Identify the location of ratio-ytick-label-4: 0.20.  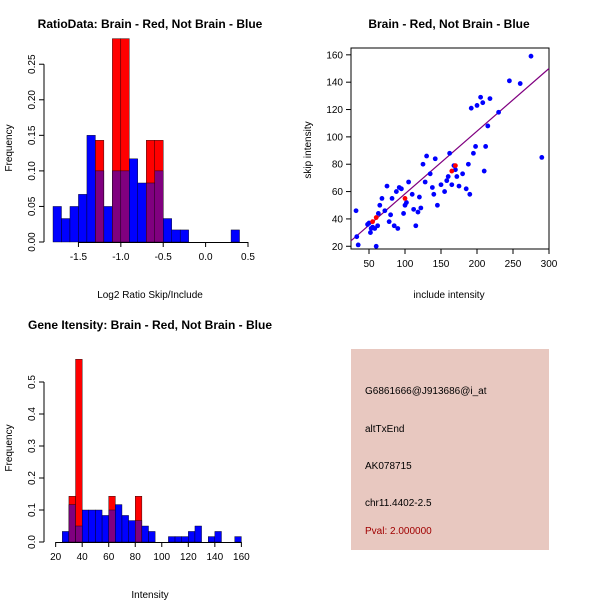
(32, 100).